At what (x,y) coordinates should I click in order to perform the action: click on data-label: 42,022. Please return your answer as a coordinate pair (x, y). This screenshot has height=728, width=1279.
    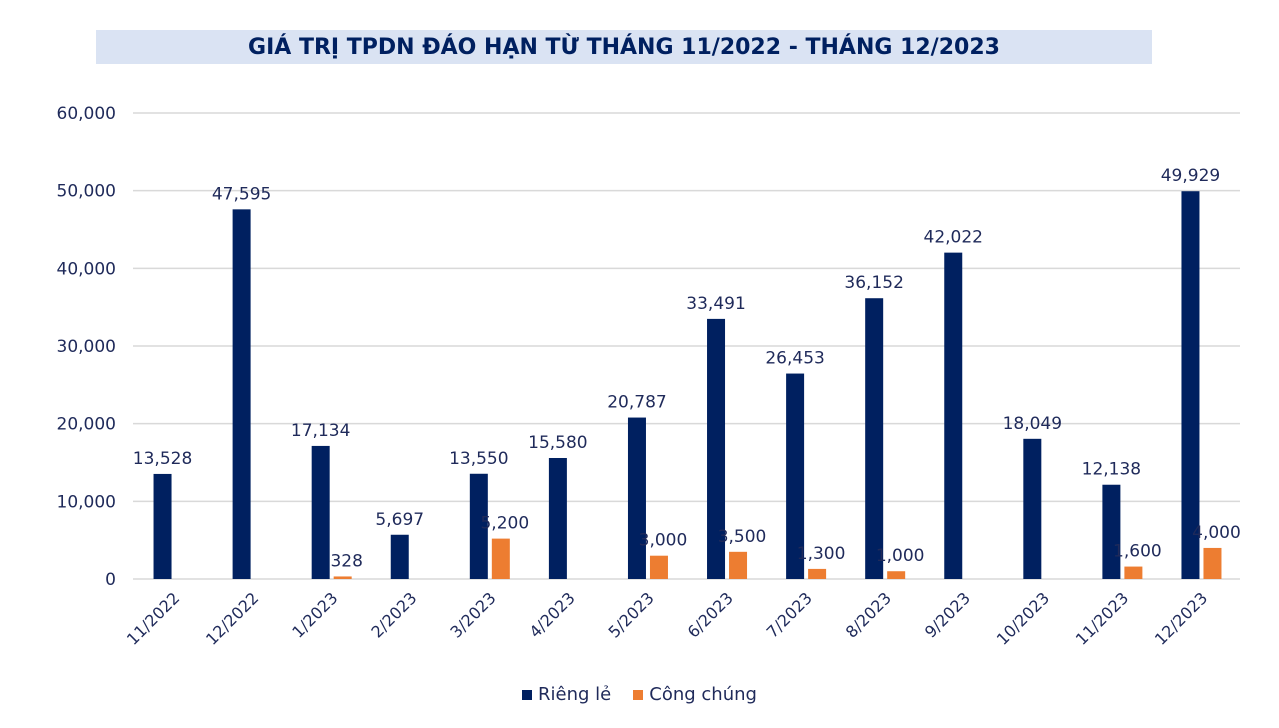
    Looking at the image, I should click on (953, 238).